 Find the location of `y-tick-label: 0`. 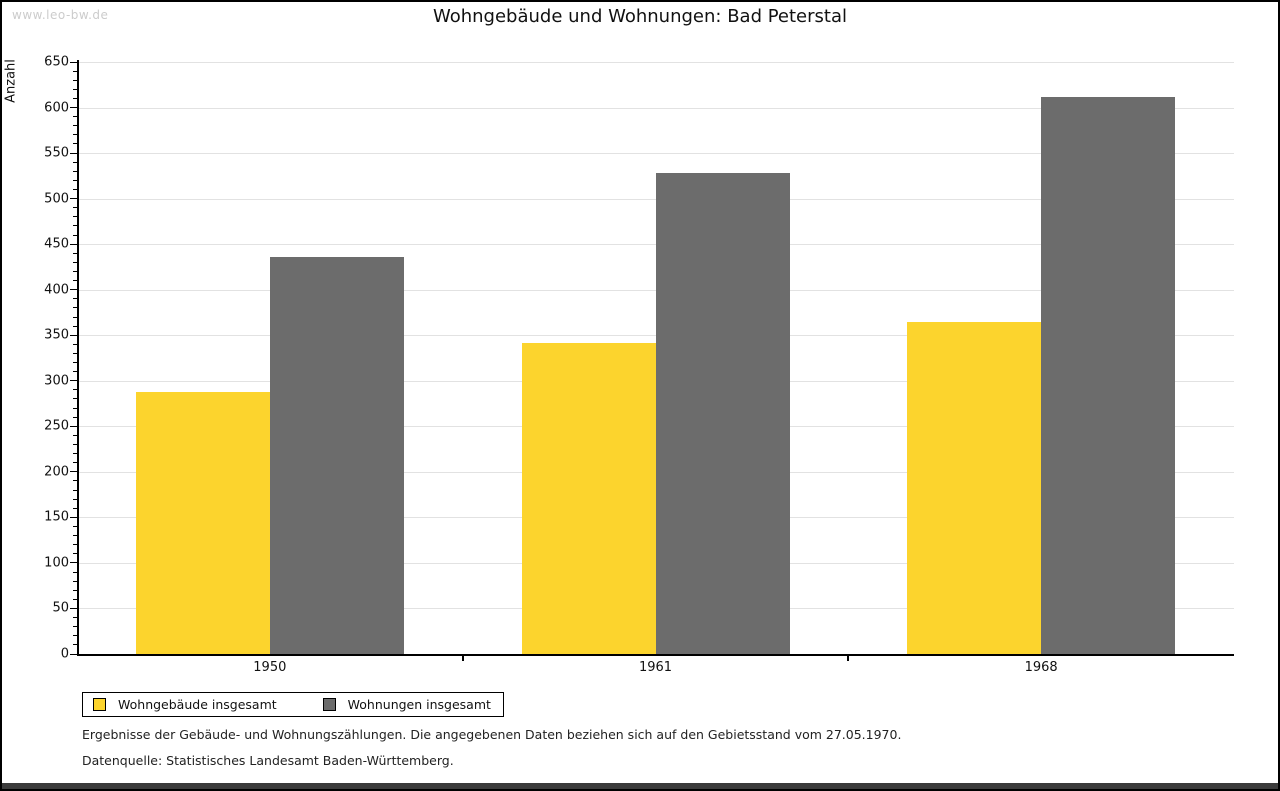

y-tick-label: 0 is located at coordinates (64, 654).